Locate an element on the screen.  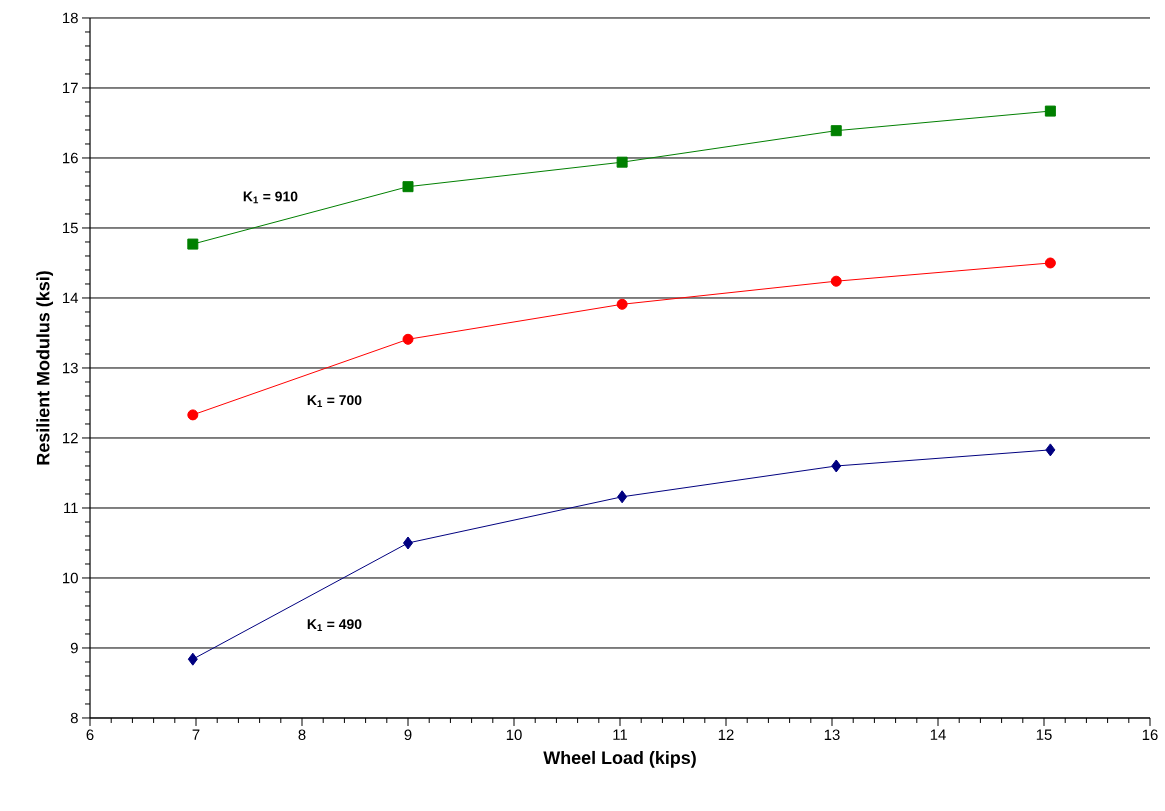
y-tick-label: 17 is located at coordinates (70, 88).